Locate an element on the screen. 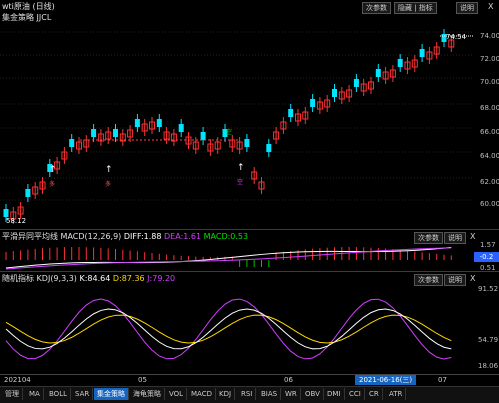  indicator-tab: DMI is located at coordinates (334, 394).